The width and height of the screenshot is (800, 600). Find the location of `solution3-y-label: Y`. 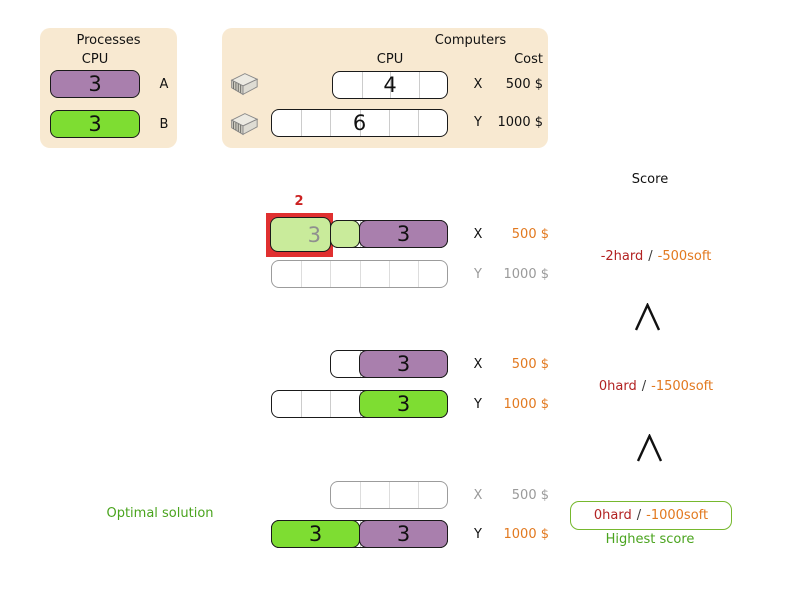

solution3-y-label: Y is located at coordinates (478, 534).